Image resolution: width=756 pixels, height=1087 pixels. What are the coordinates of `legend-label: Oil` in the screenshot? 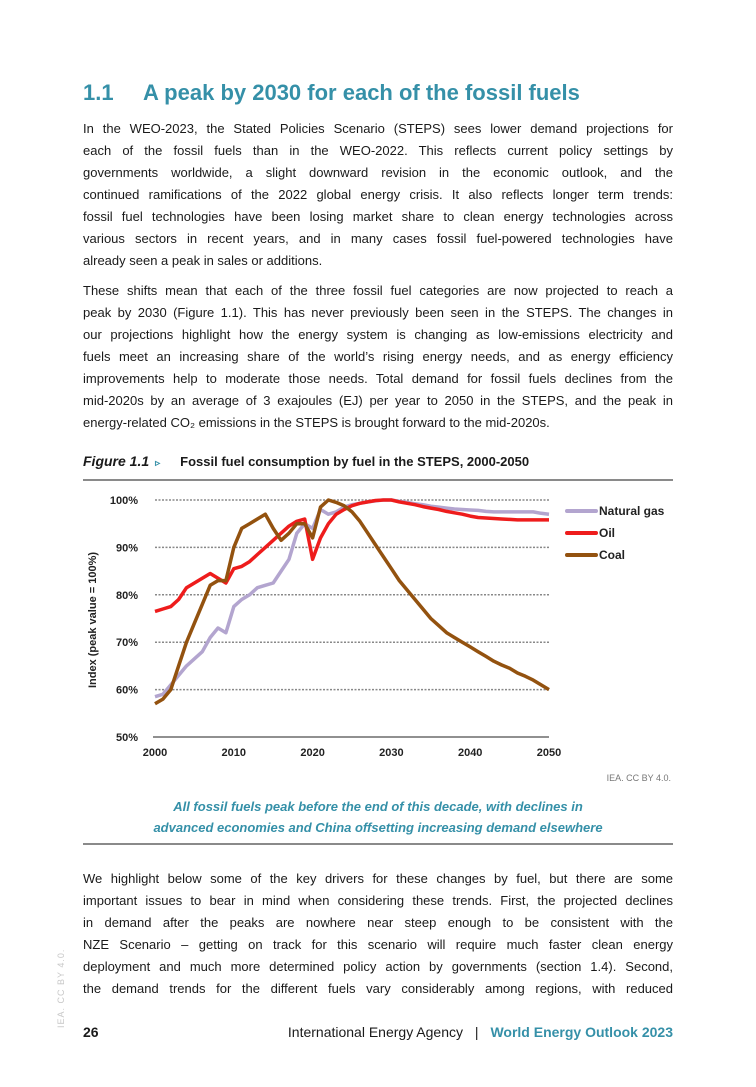 It's located at (607, 533).